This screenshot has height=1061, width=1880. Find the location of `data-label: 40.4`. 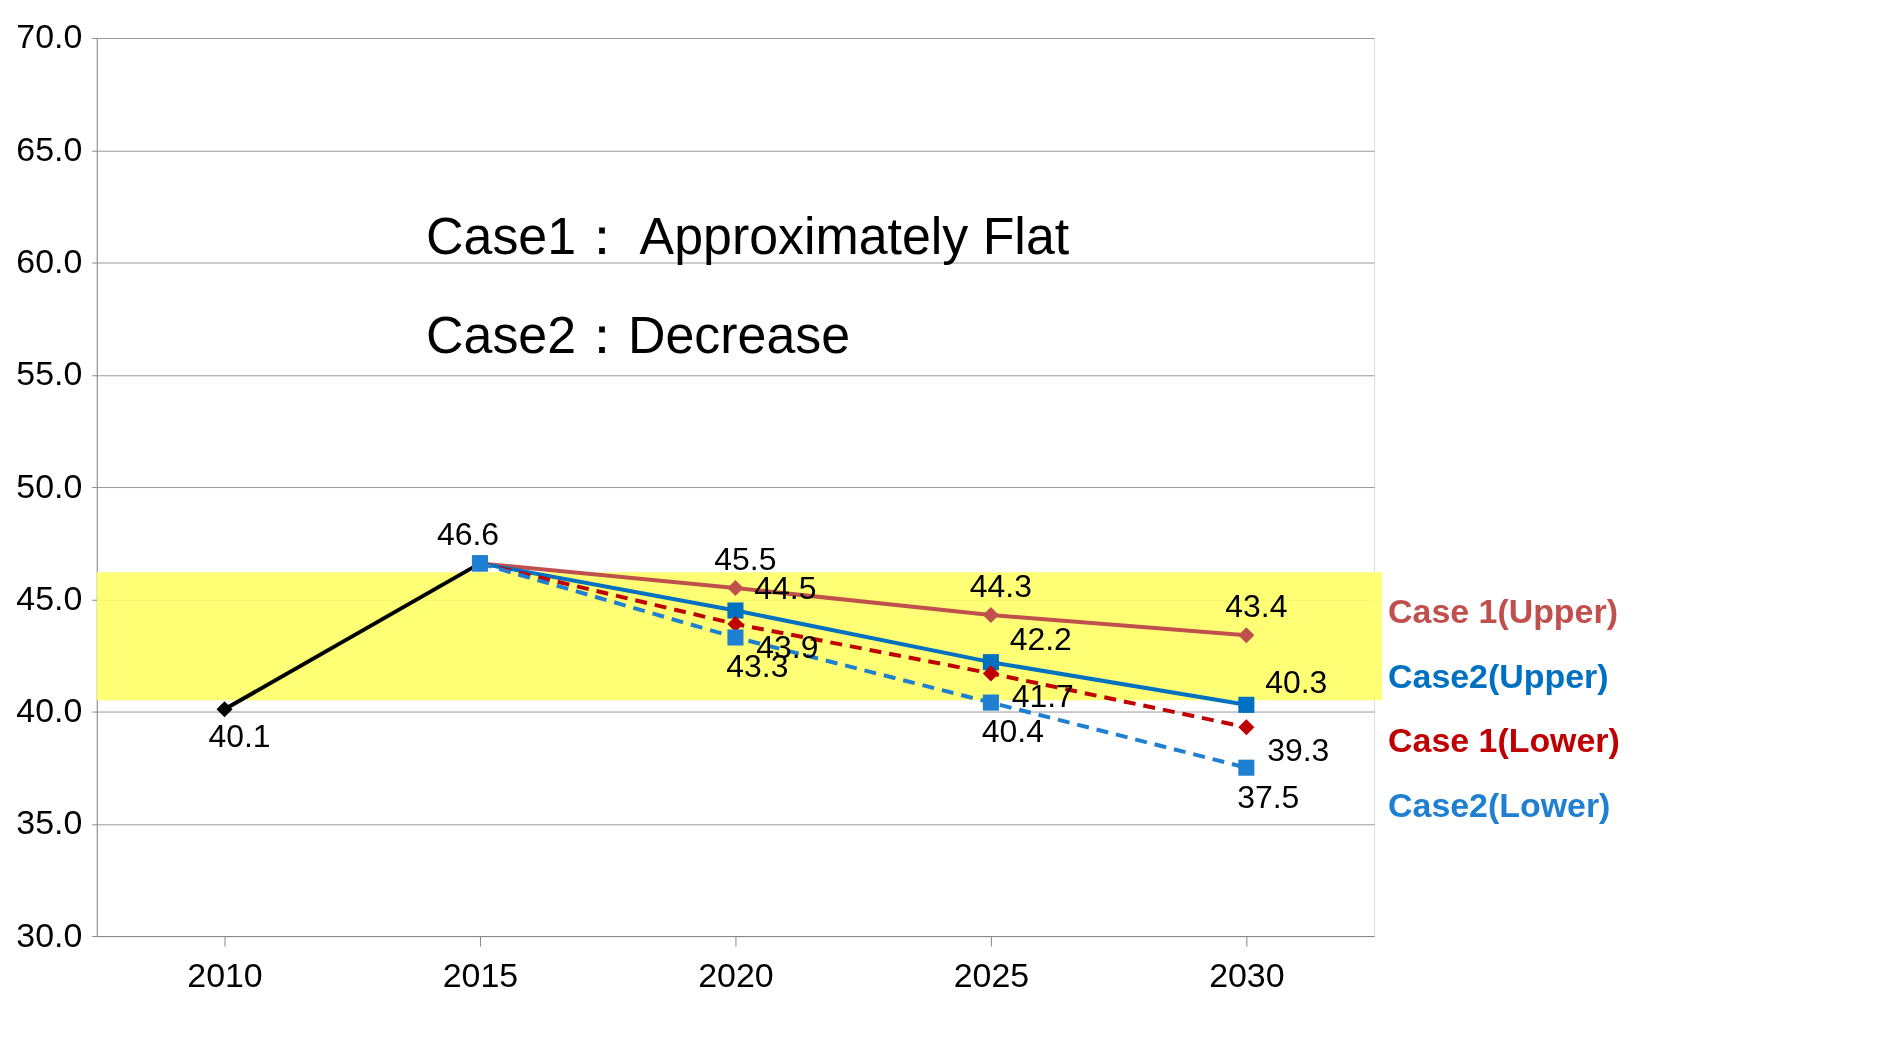

data-label: 40.4 is located at coordinates (1012, 731).